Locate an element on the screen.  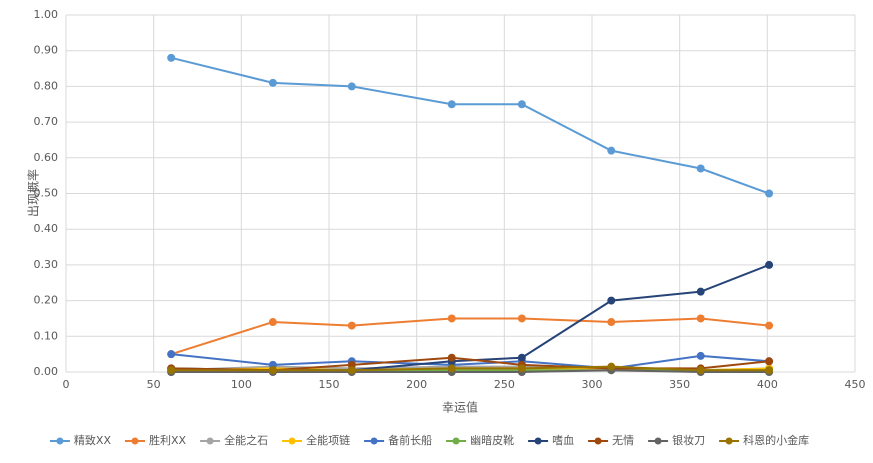
y-tick-label: 0.10 is located at coordinates (46, 335).